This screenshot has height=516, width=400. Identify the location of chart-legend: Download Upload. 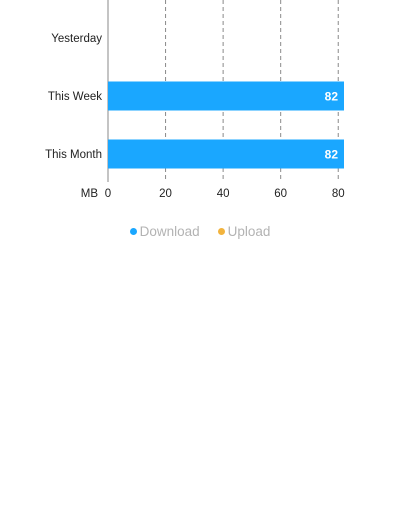
(200, 231).